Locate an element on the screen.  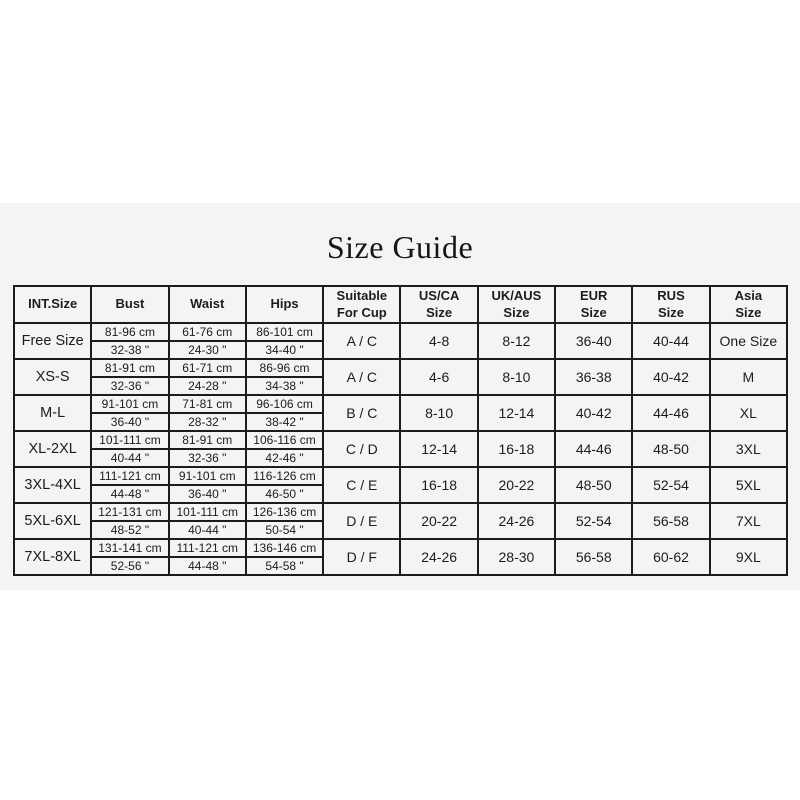
measurement-inch-value: 28-32 " is located at coordinates (207, 422).